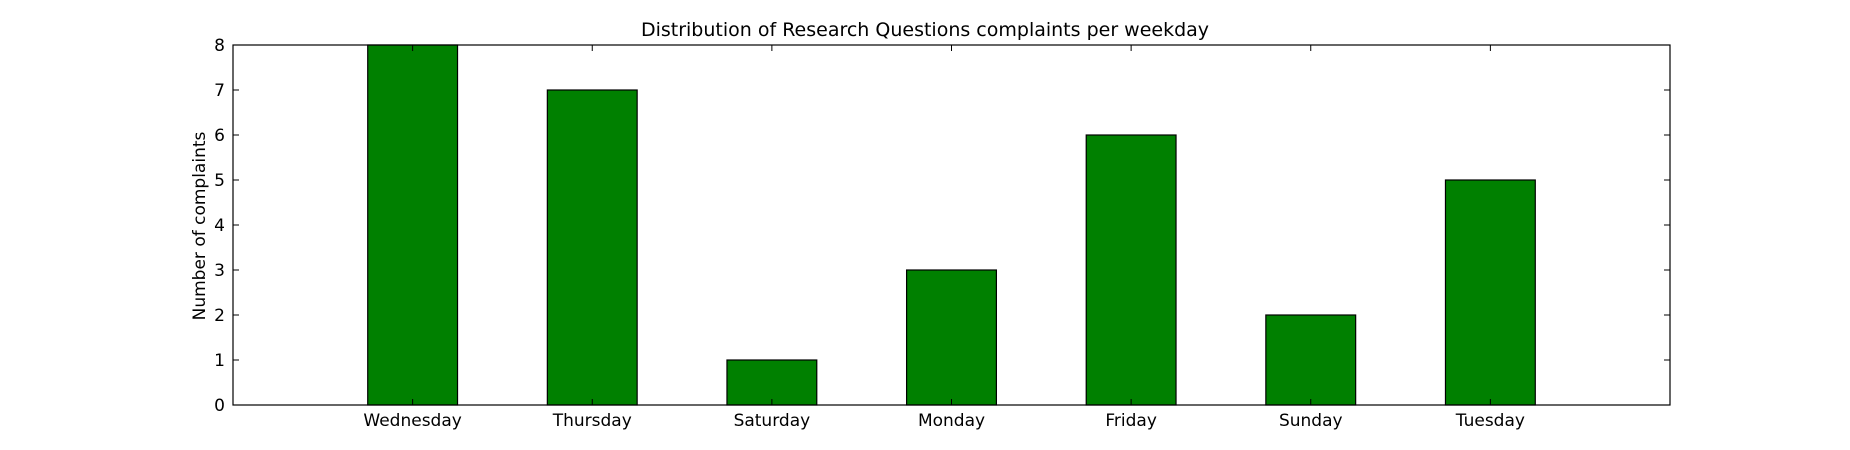 The image size is (1850, 450). I want to click on y-tick-label: 7, so click(219, 91).